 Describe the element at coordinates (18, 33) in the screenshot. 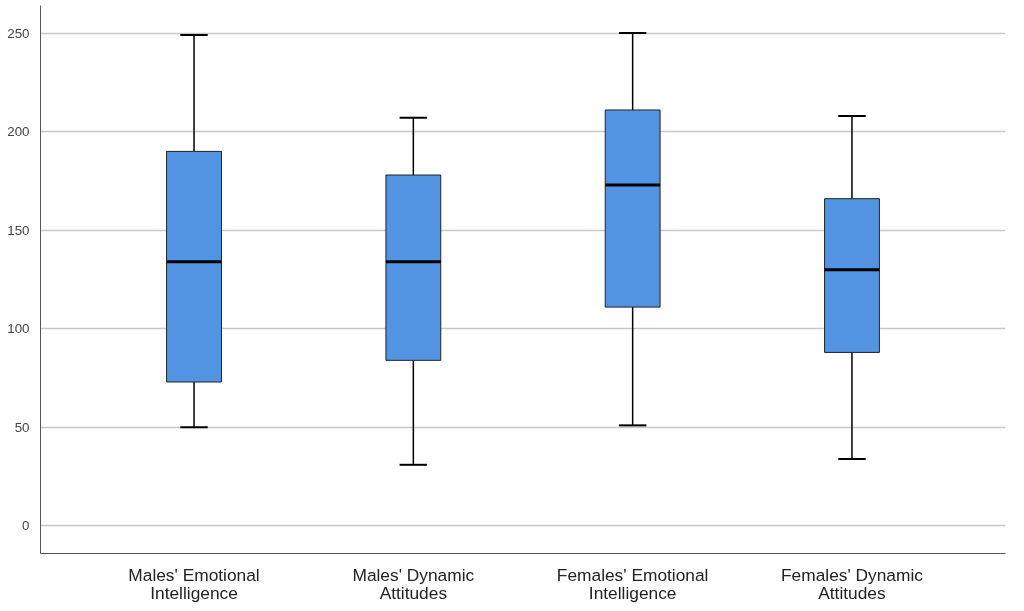

I see `y-tick-label: 250` at that location.